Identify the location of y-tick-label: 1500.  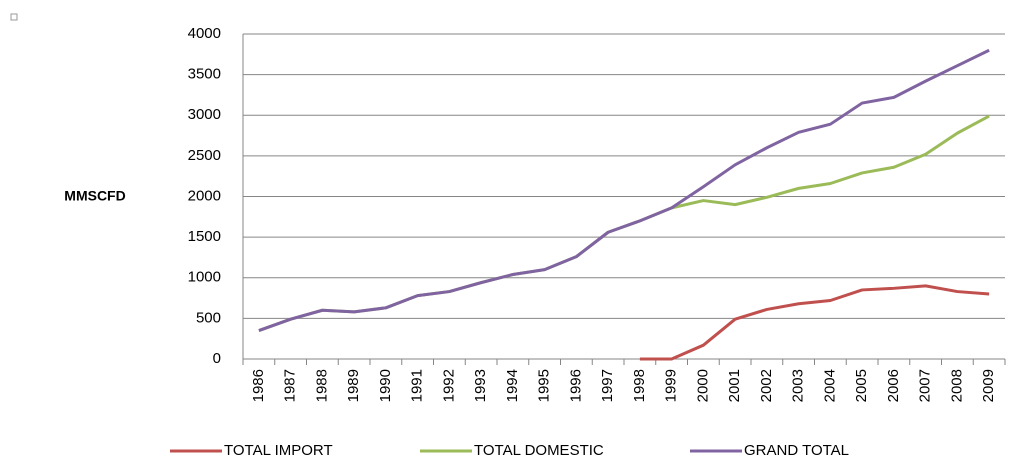
(204, 236).